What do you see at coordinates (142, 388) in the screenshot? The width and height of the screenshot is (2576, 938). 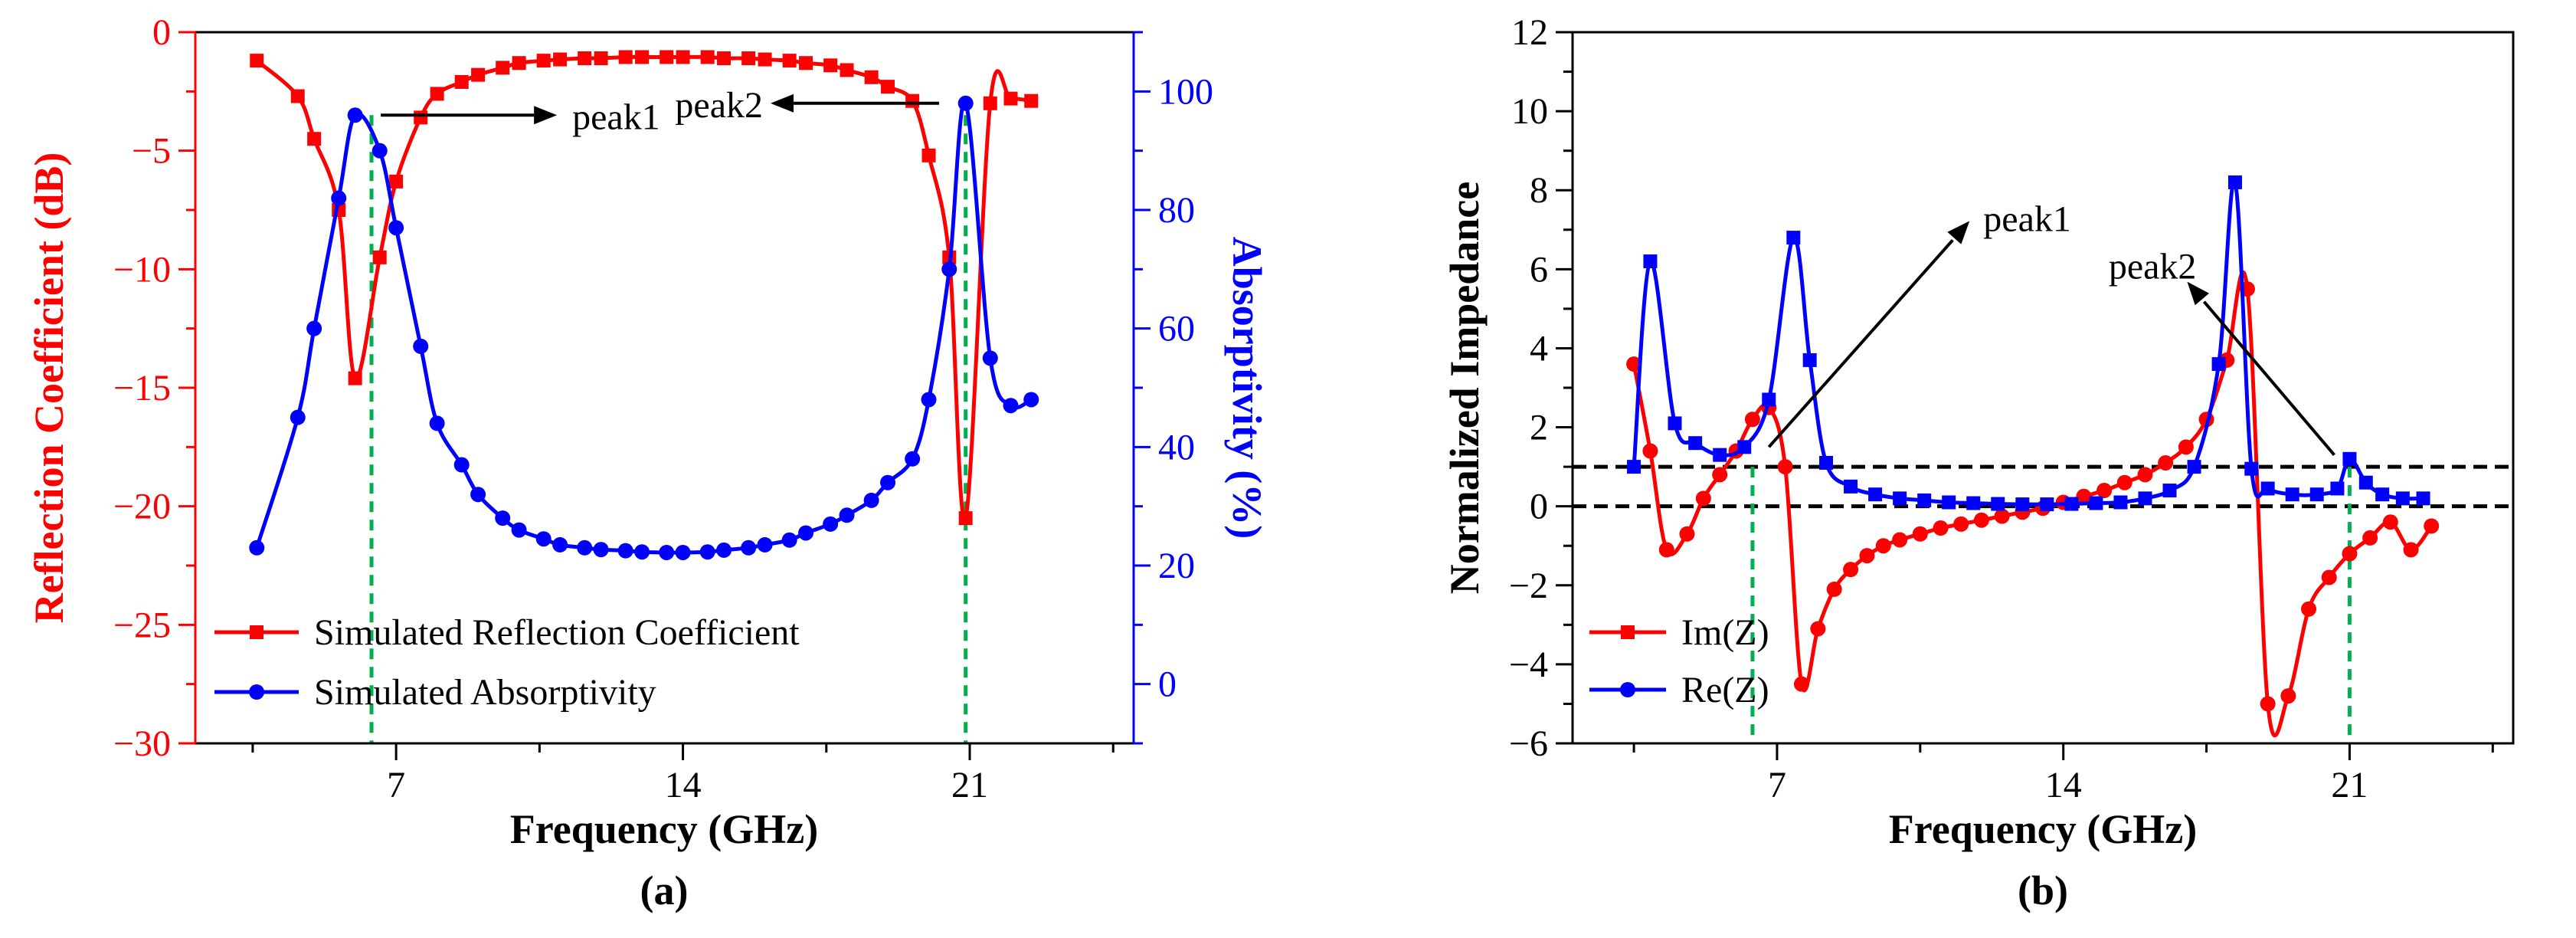 I see `left-tick-label: −15` at bounding box center [142, 388].